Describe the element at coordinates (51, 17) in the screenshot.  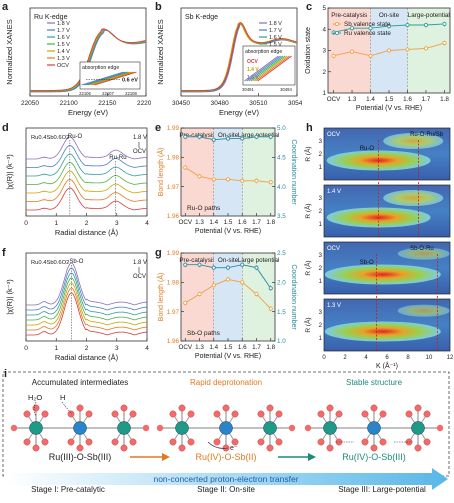
I see `chart-title: Ru K-edge` at that location.